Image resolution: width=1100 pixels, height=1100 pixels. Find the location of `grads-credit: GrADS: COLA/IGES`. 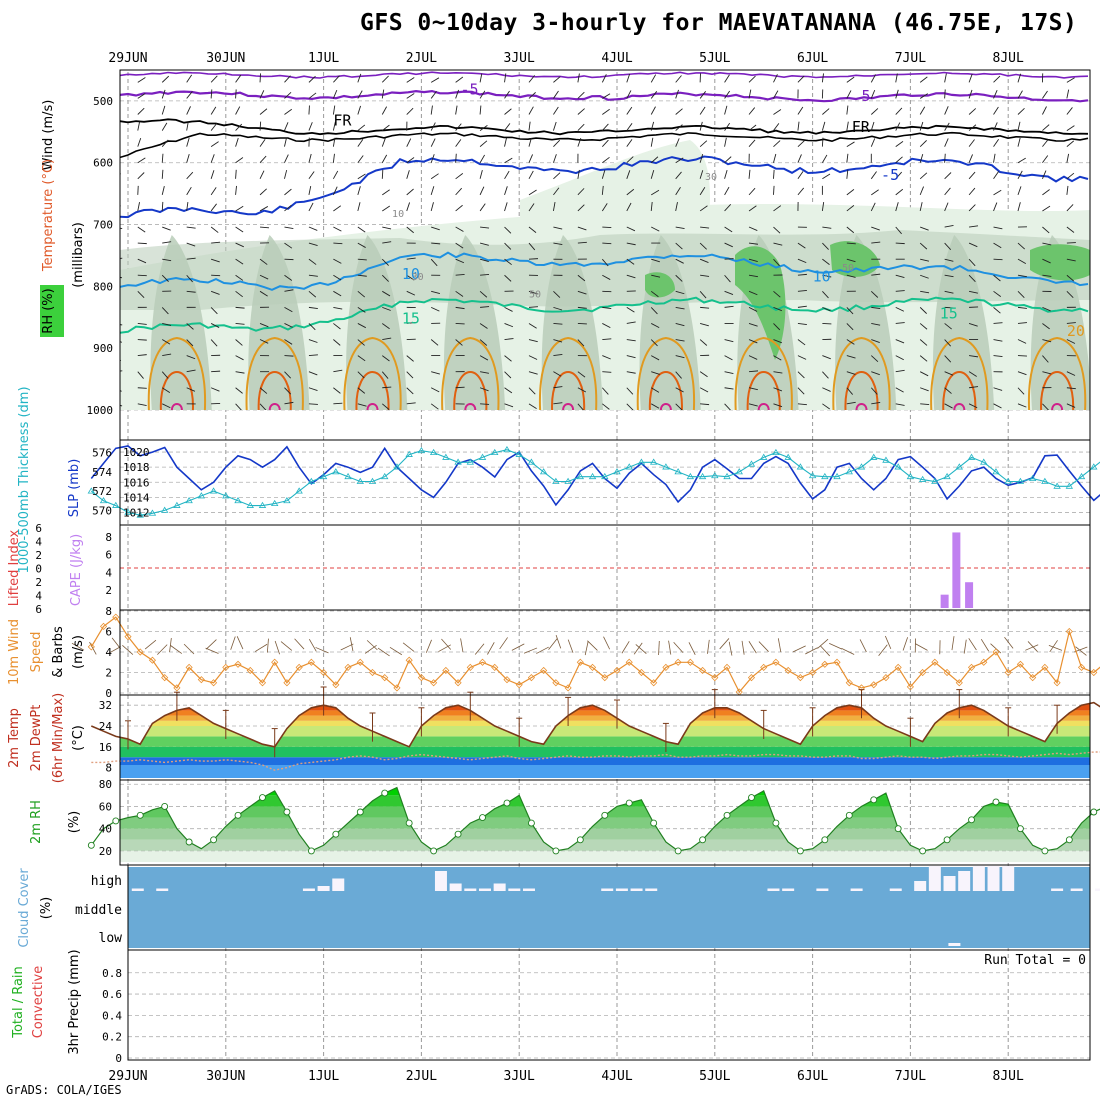

grads-credit: GrADS: COLA/IGES is located at coordinates (64, 1090).